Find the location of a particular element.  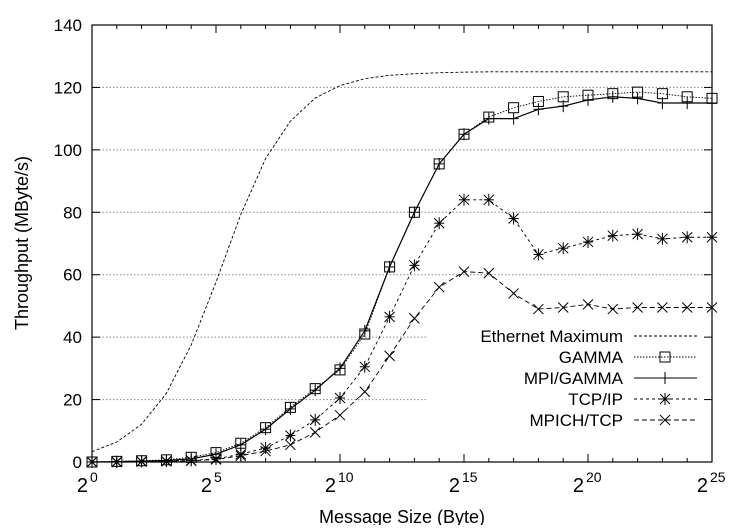

legend-label: MPICH/TCP is located at coordinates (577, 420).